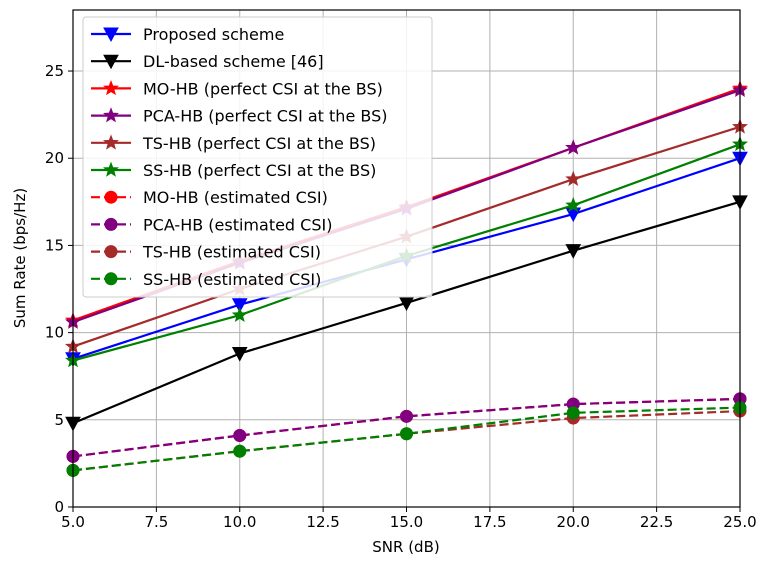 The height and width of the screenshot is (561, 761). I want to click on legend-label: PCA-HB (estimated CSI), so click(237, 224).